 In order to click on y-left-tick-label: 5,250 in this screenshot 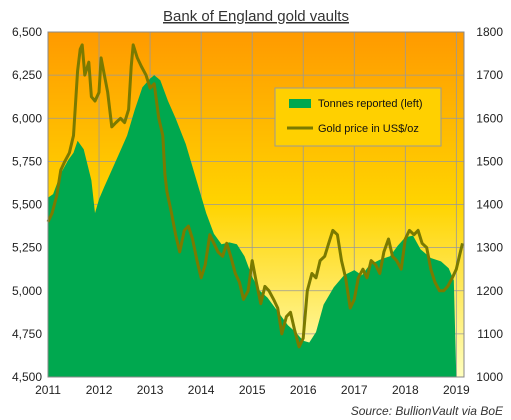, I will do `click(27, 248)`.